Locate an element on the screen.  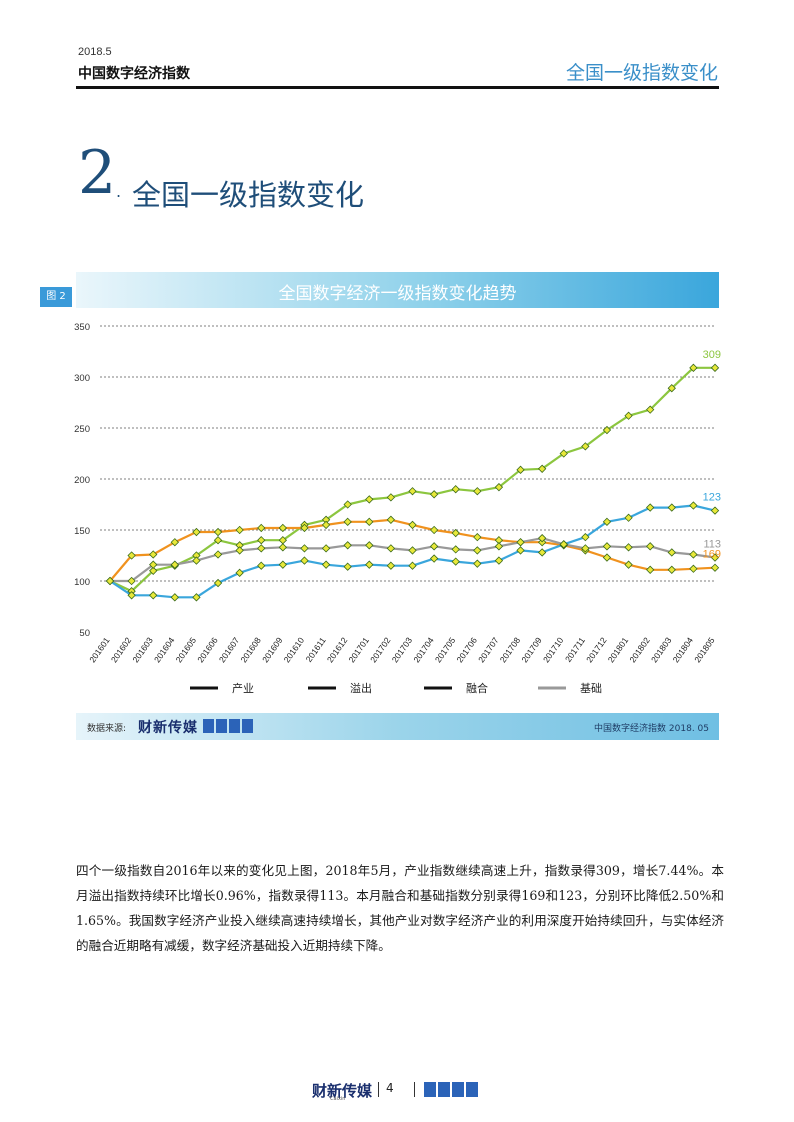
y-tick-label: 50 is located at coordinates (84, 633).